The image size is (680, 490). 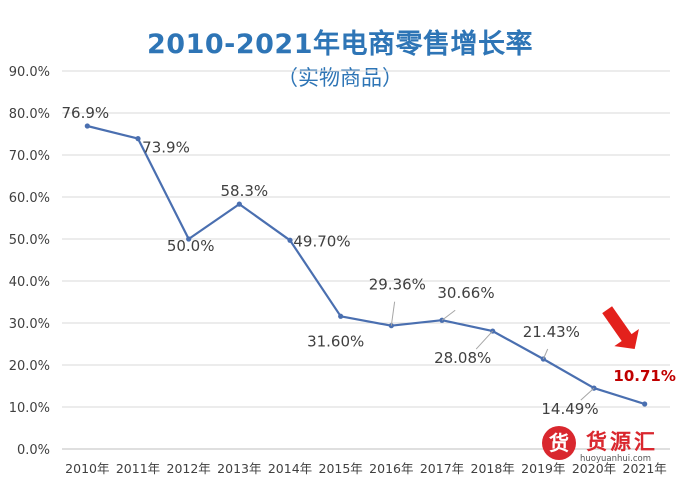 I want to click on y-tick-label: 40.0%, so click(x=29, y=282).